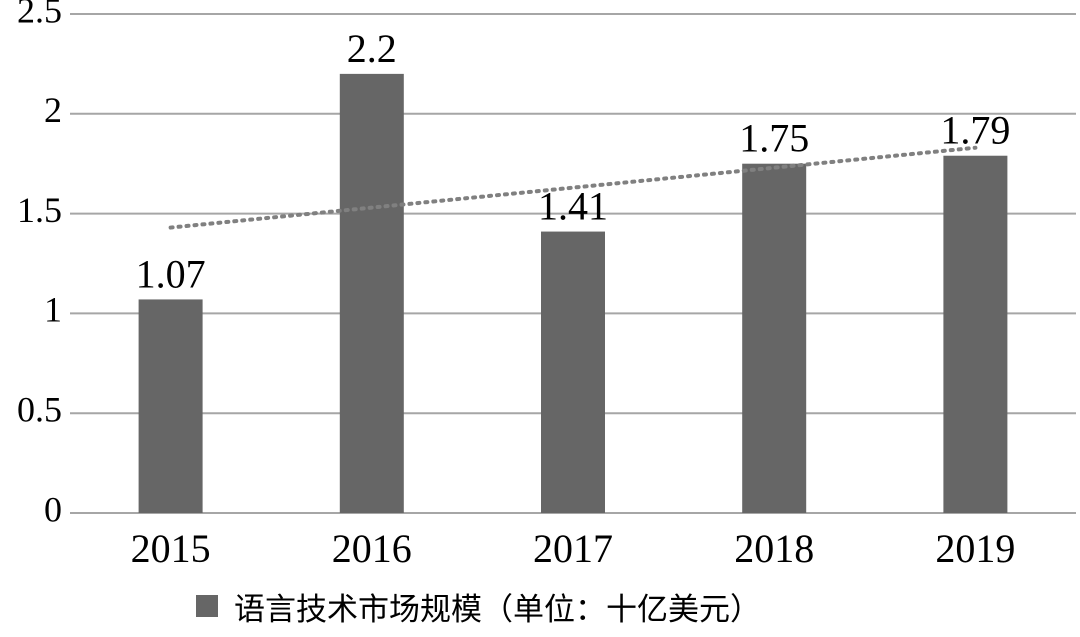  I want to click on x-tick-label: 2019, so click(975, 548).